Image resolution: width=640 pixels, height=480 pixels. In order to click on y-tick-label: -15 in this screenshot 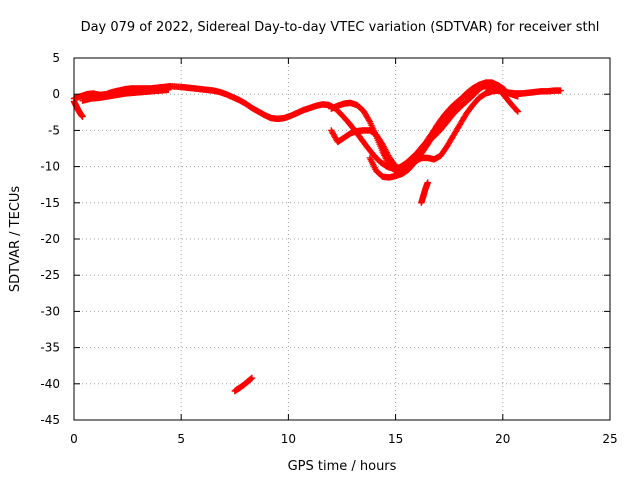, I will do `click(50, 203)`.